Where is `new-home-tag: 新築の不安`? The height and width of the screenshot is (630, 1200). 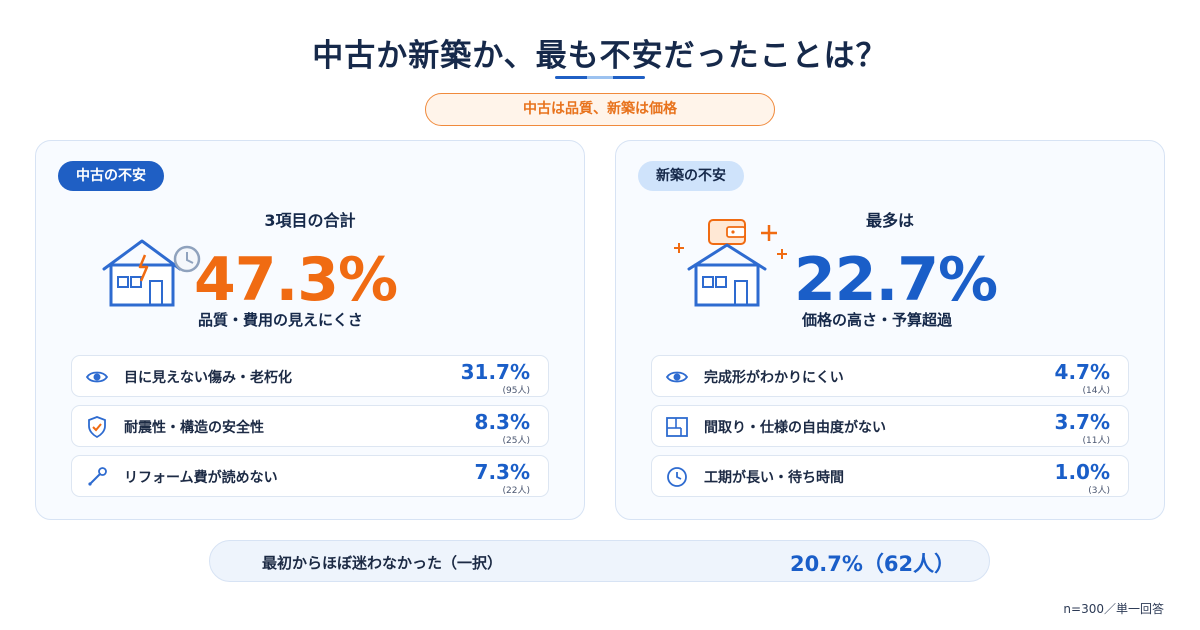
new-home-tag: 新築の不安 is located at coordinates (691, 176).